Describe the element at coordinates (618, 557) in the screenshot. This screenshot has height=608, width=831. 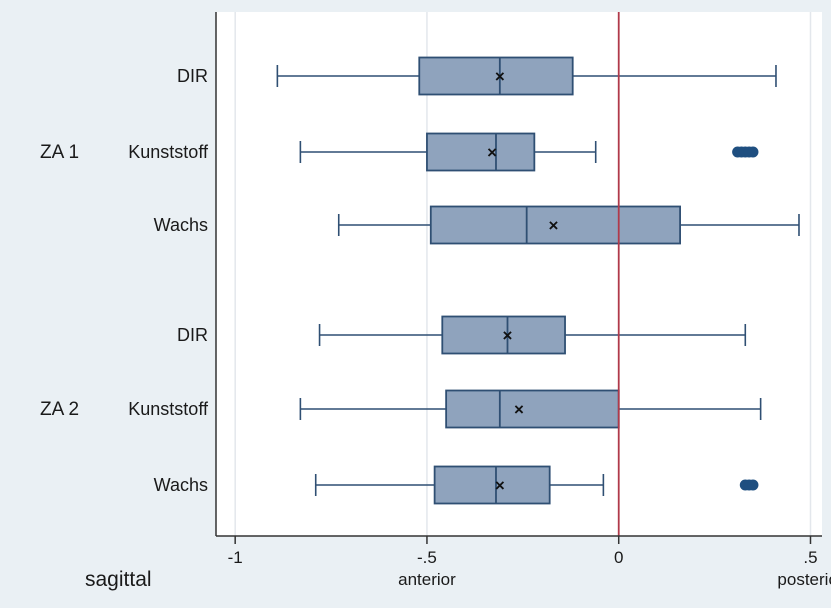
I see `x-tick-label: 0` at that location.